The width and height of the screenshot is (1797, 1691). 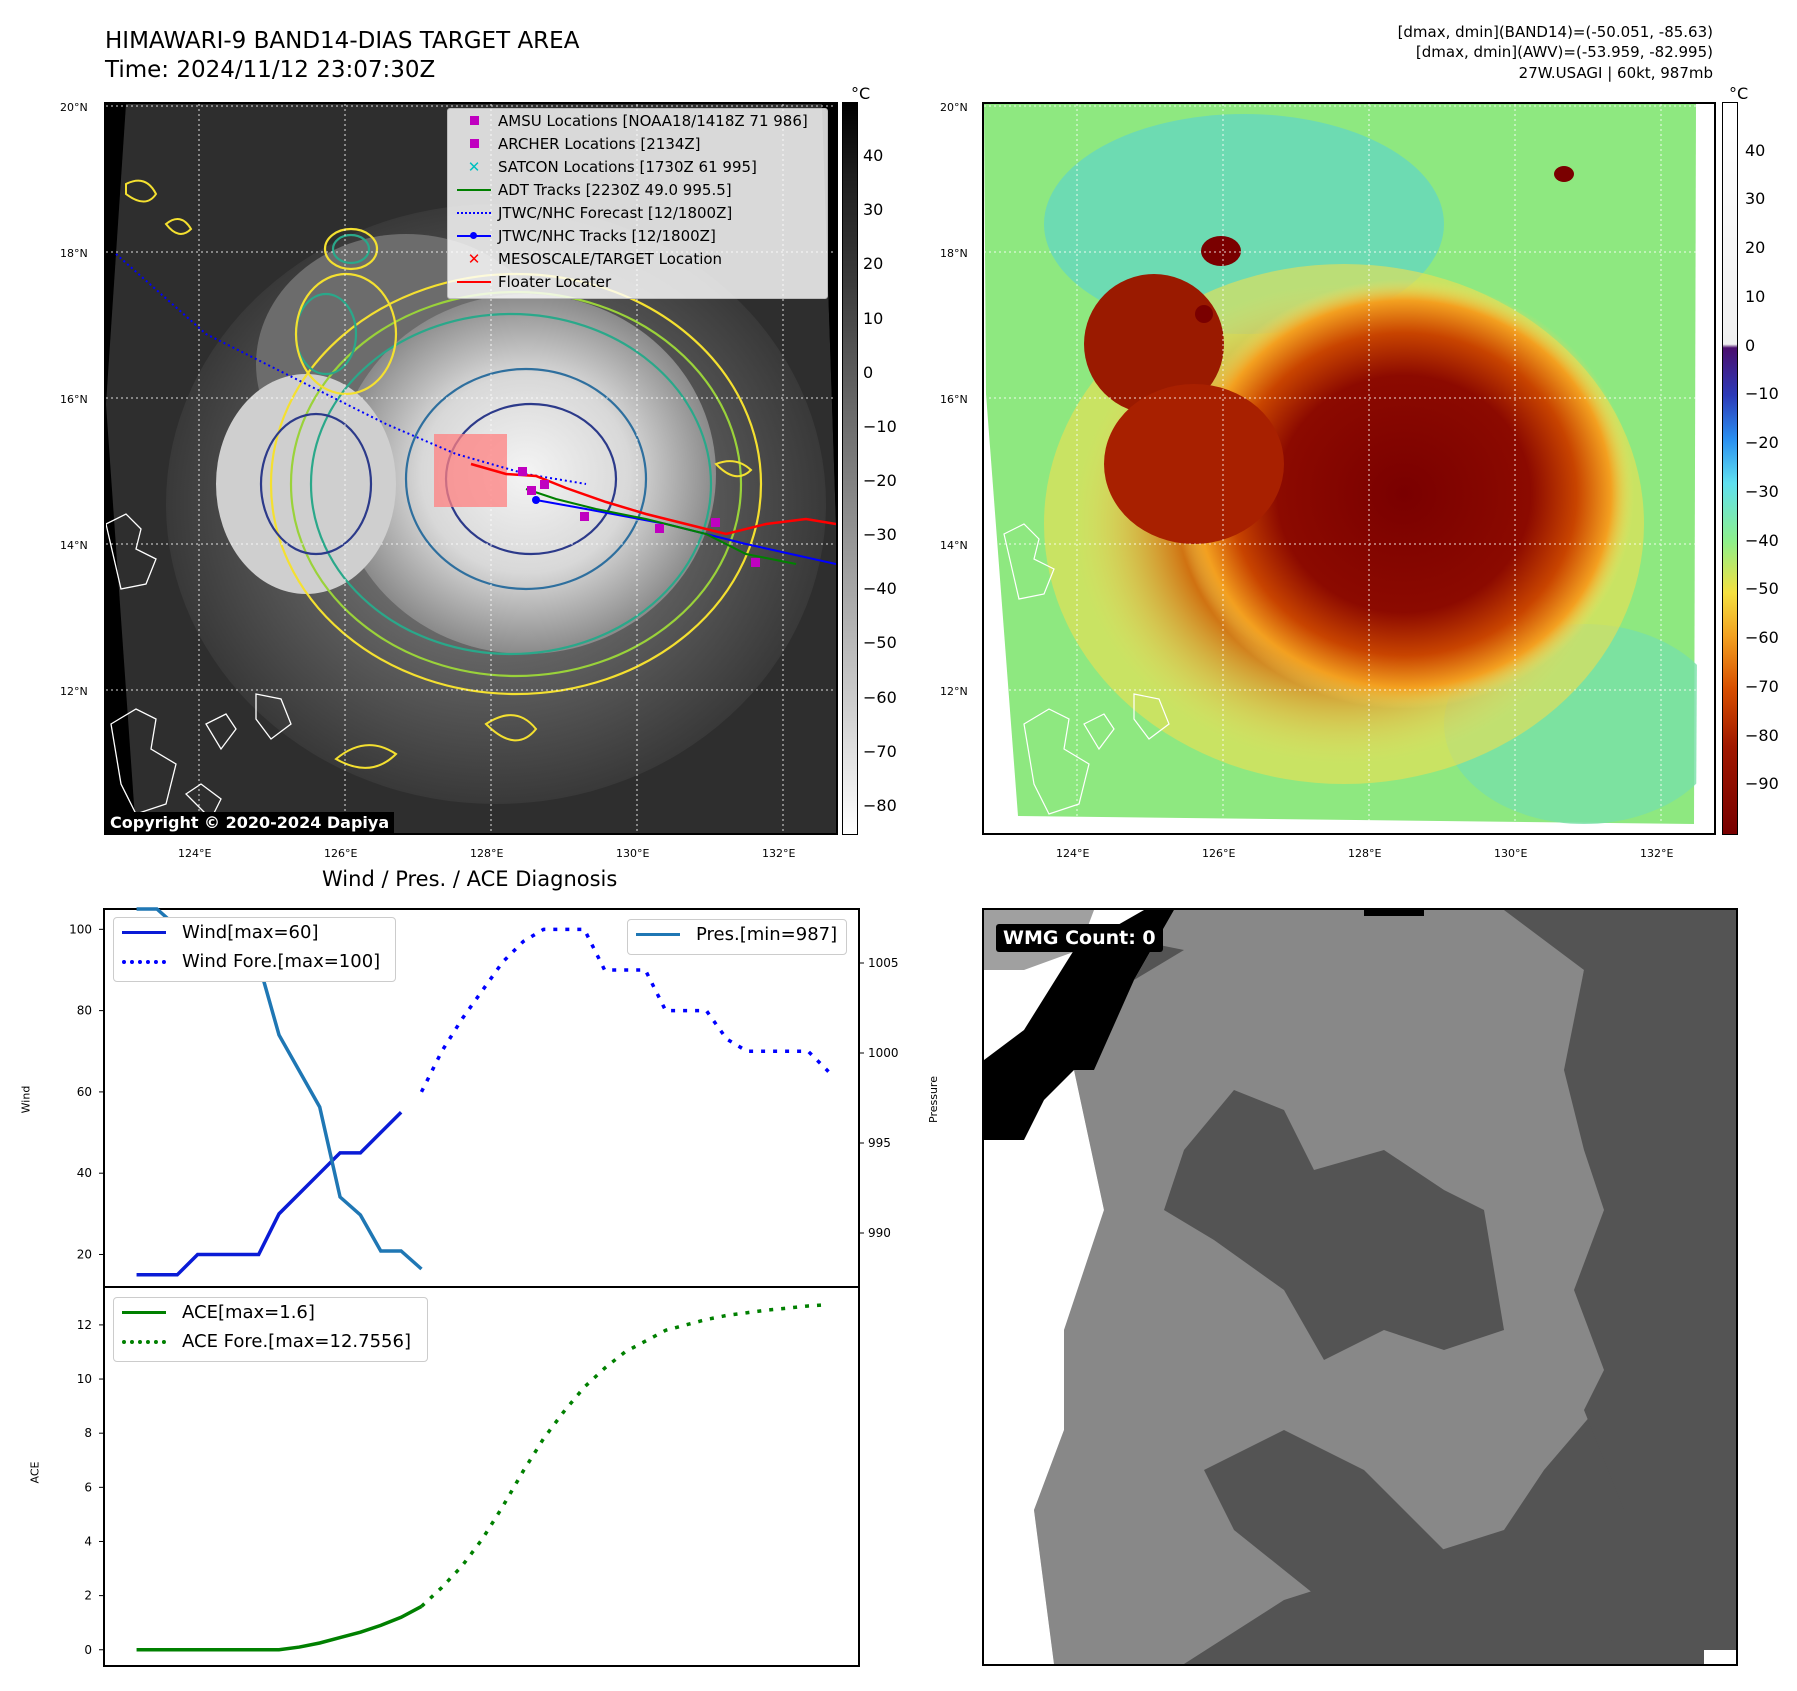 I want to click on wind-ytick-label: 20, so click(x=84, y=1254).